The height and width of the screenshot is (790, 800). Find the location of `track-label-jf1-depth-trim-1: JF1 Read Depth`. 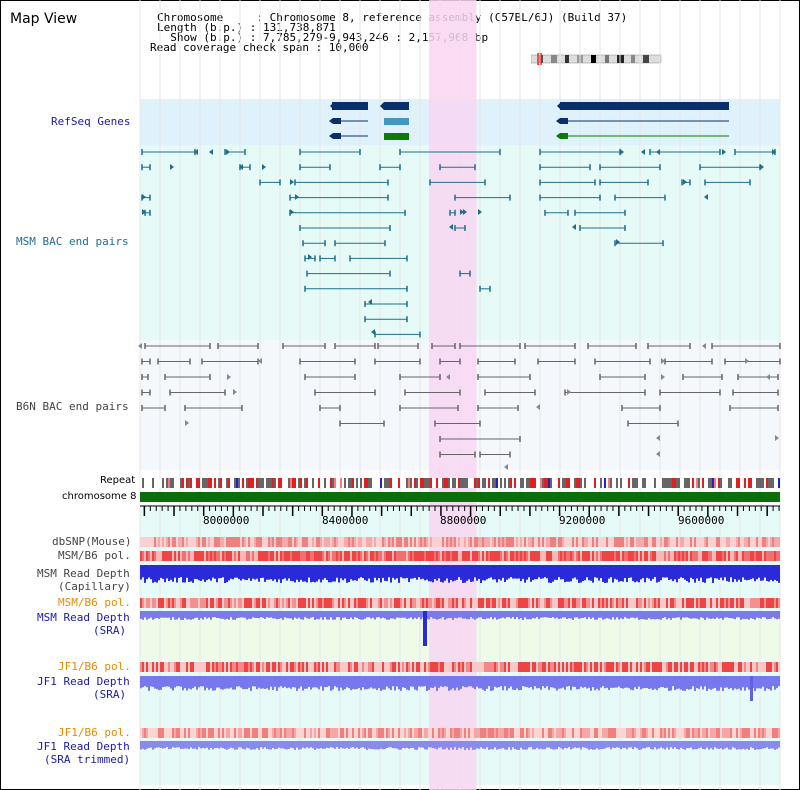

track-label-jf1-depth-trim-1: JF1 Read Depth is located at coordinates (83, 746).